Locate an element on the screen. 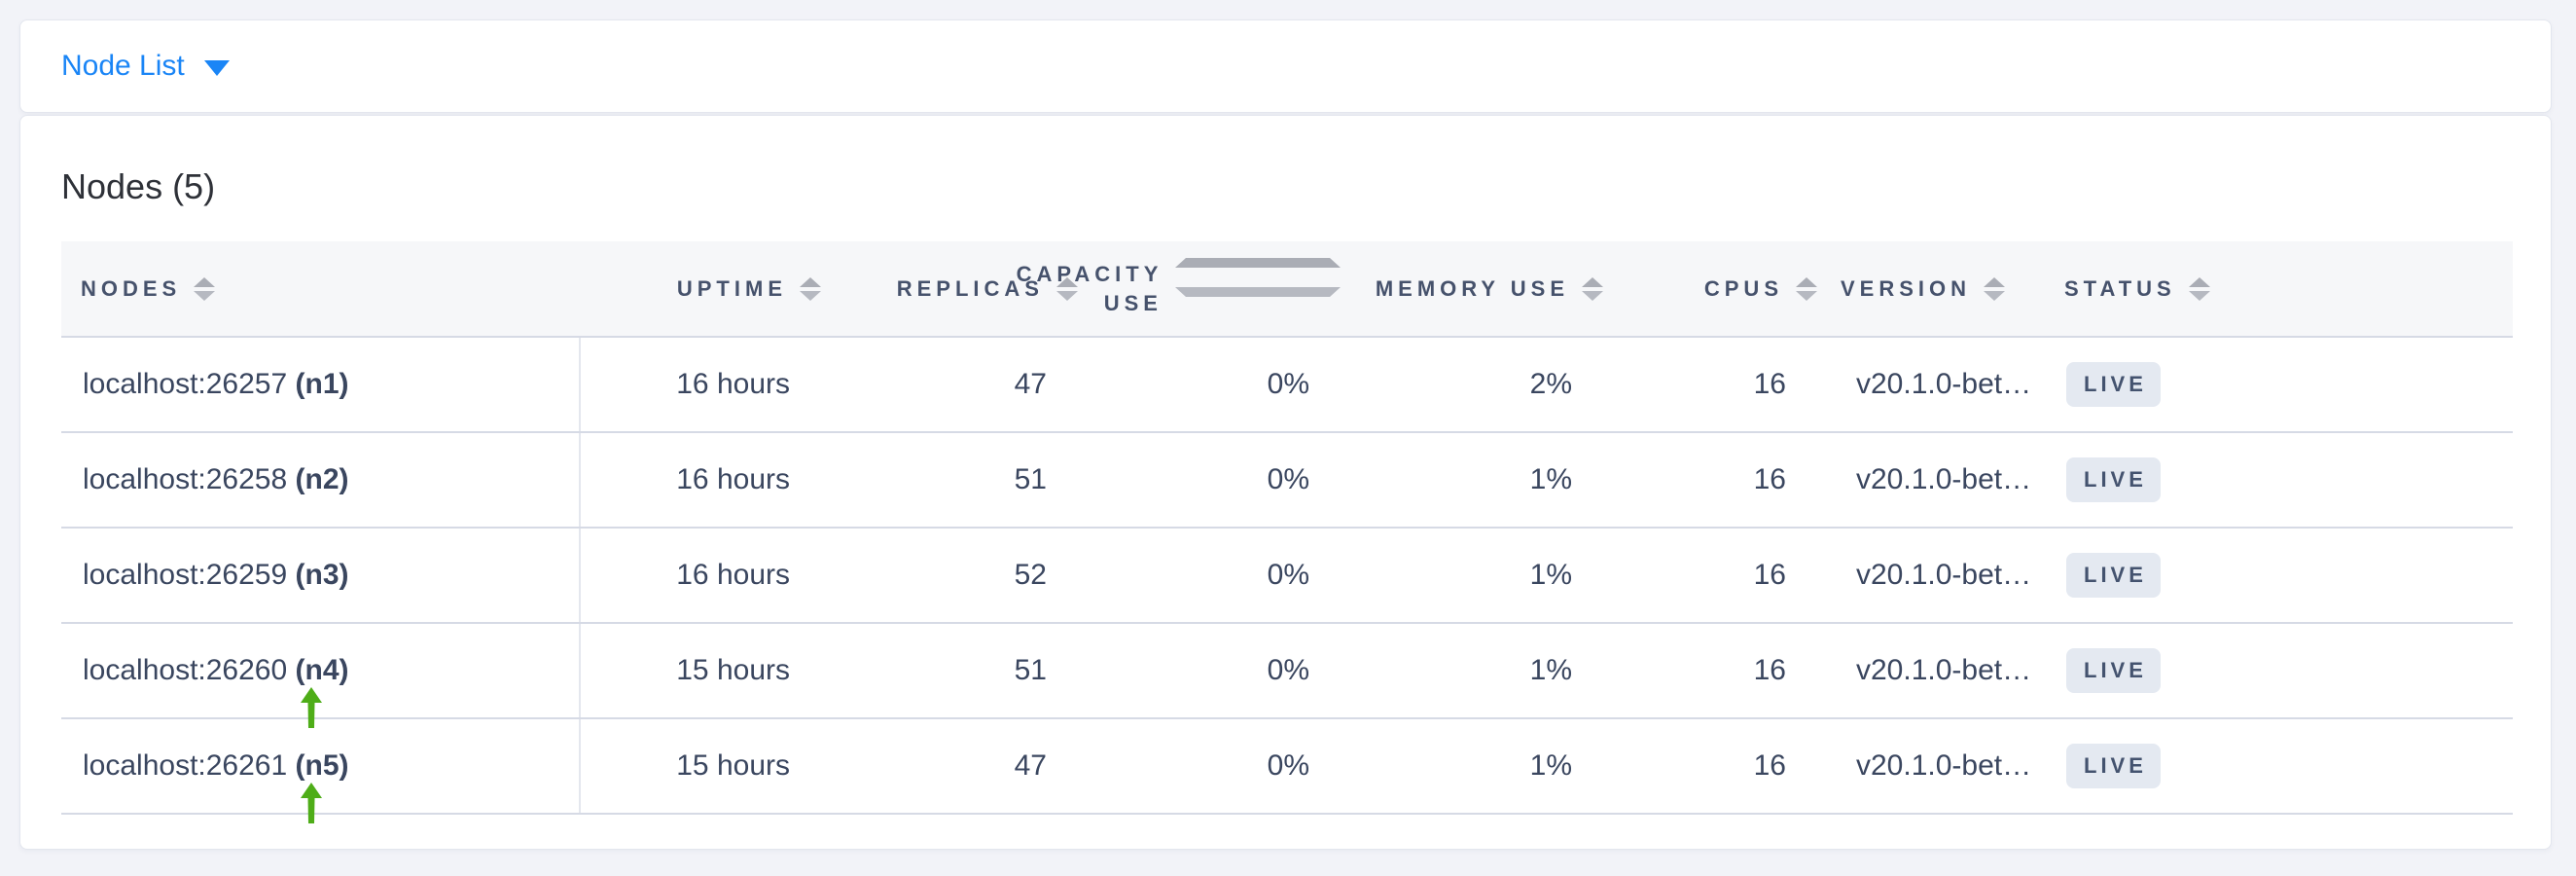 This screenshot has height=876, width=2576. column-header-label: NODES is located at coordinates (131, 288).